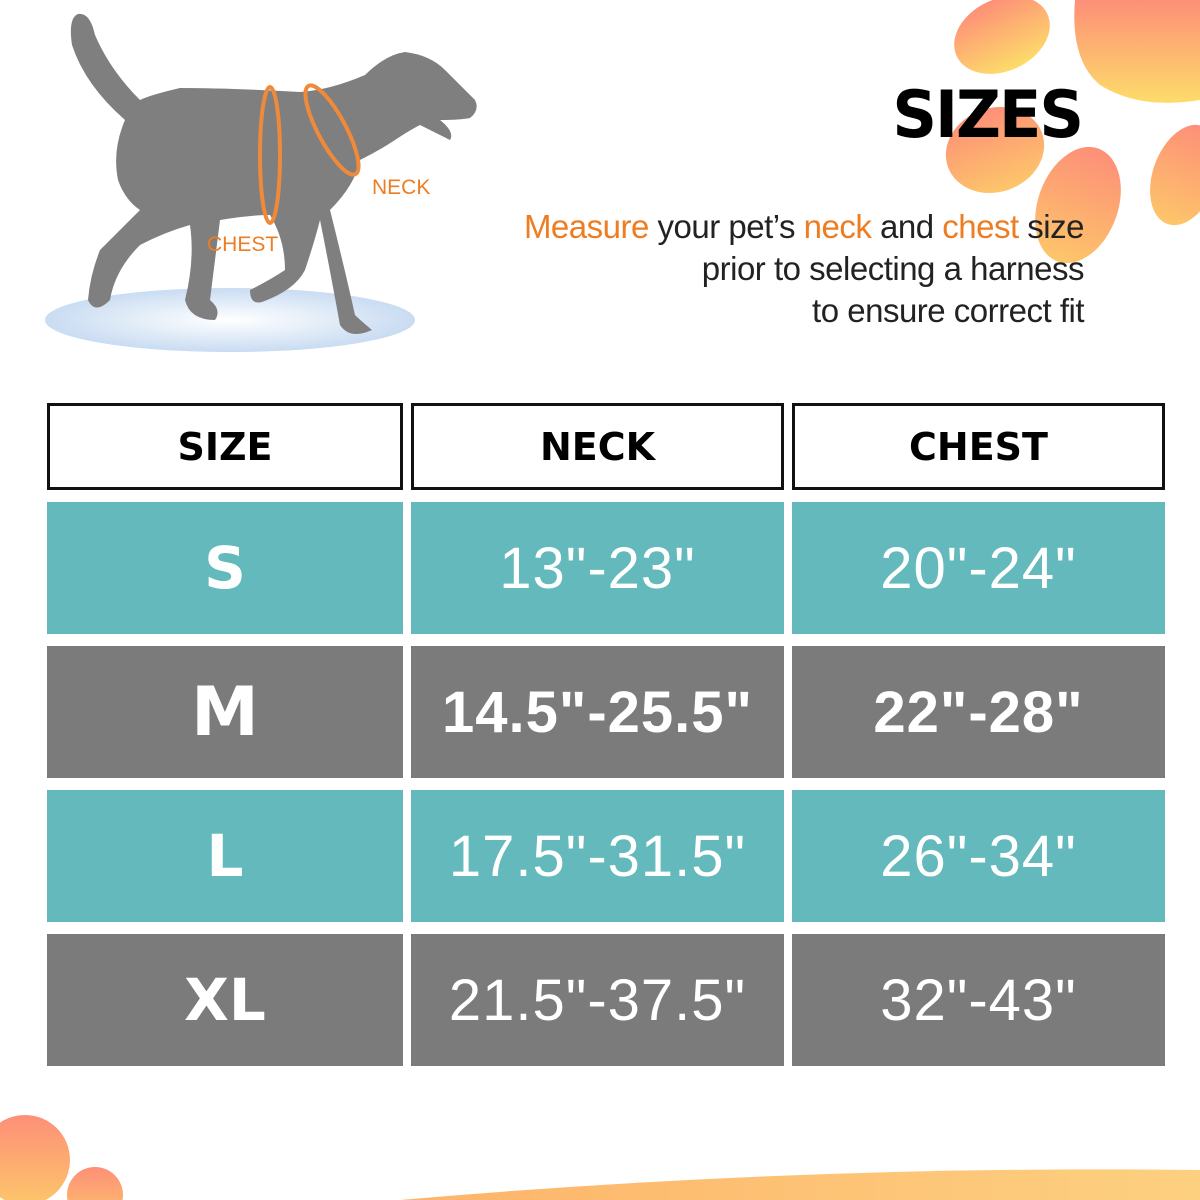 The width and height of the screenshot is (1200, 1200). I want to click on tagline-highlight: neck, so click(837, 226).